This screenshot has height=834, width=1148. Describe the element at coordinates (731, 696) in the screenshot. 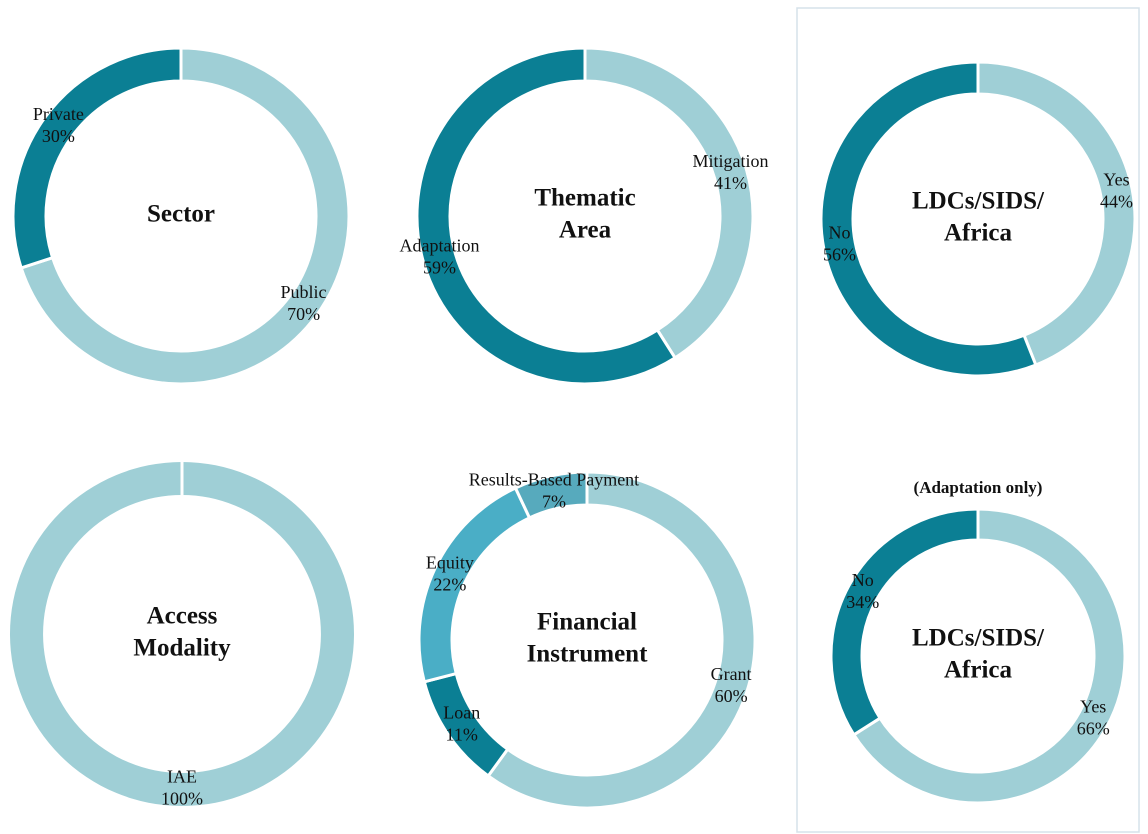

I see `slice-value-label: 60%` at that location.